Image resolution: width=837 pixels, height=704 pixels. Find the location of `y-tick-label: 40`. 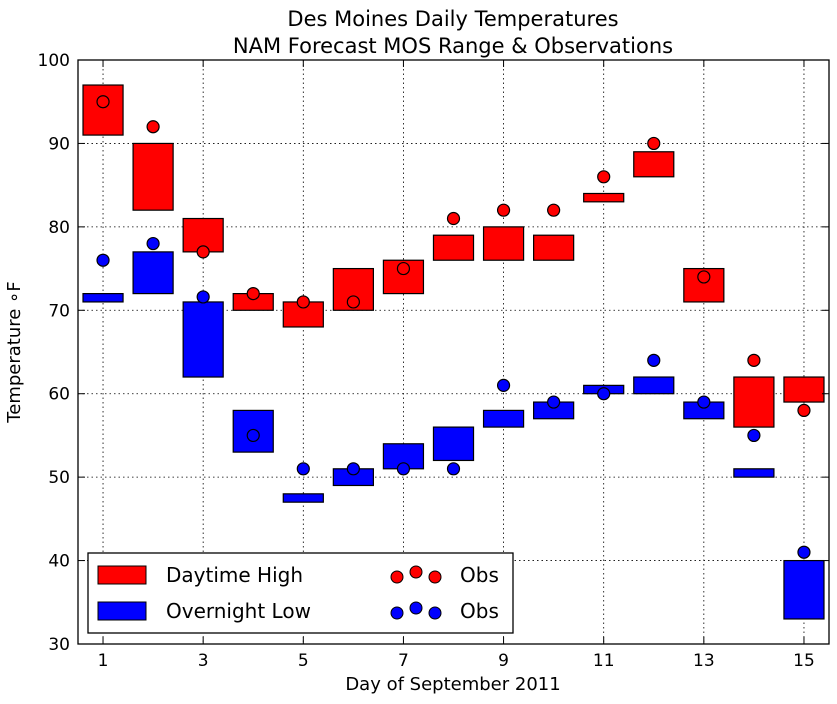

y-tick-label: 40 is located at coordinates (59, 562).